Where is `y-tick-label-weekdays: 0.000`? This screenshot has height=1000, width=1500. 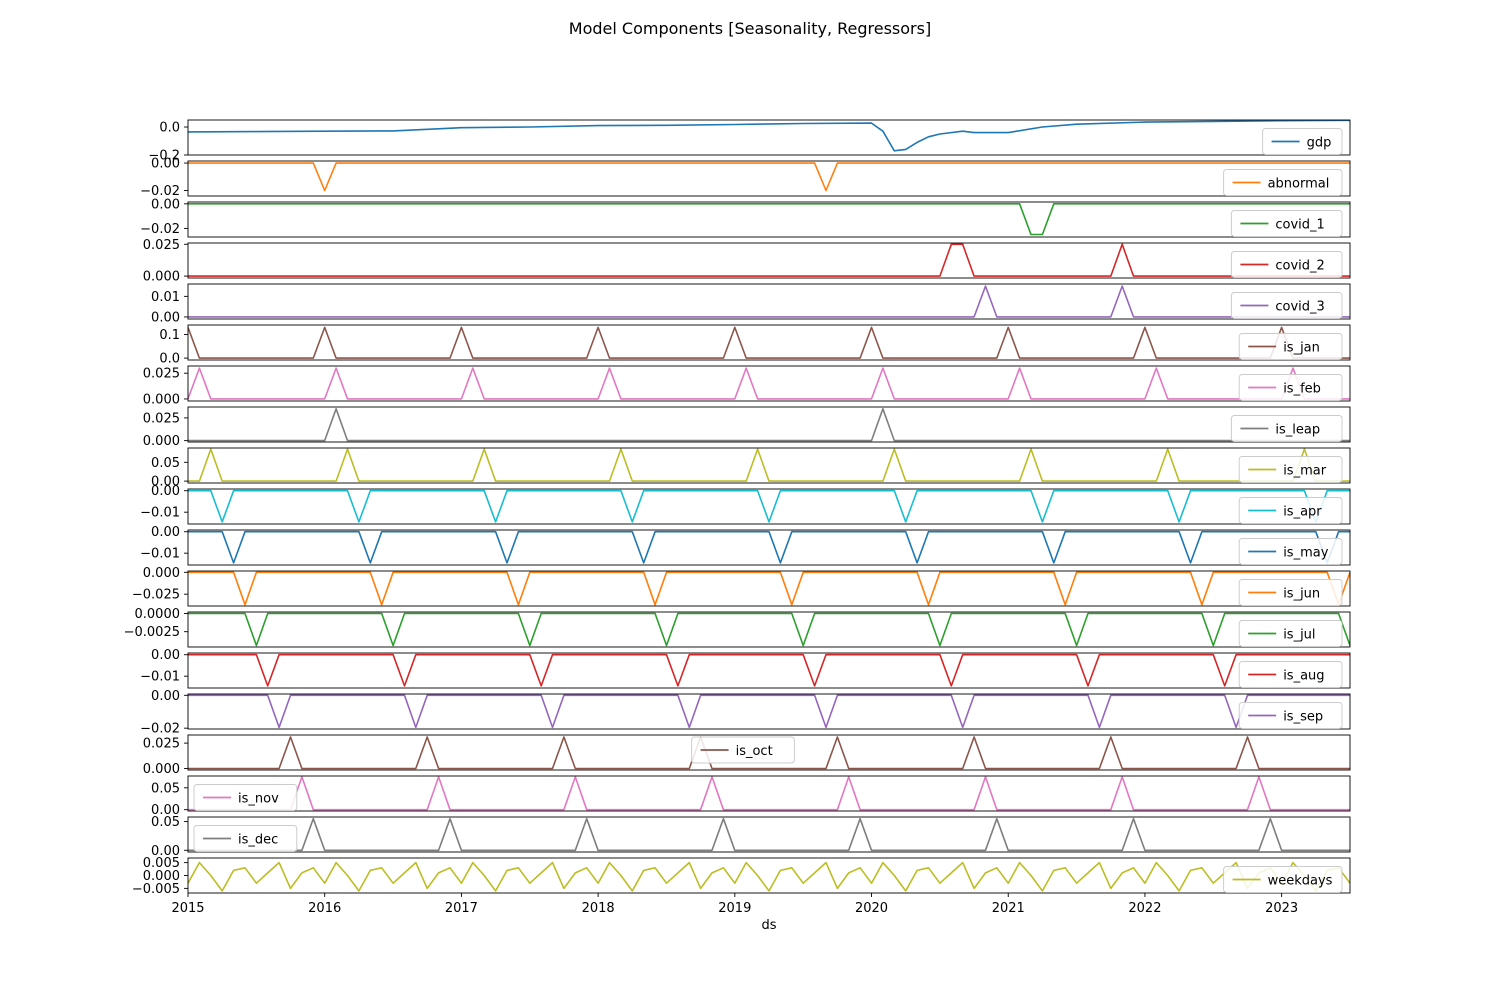 y-tick-label-weekdays: 0.000 is located at coordinates (161, 876).